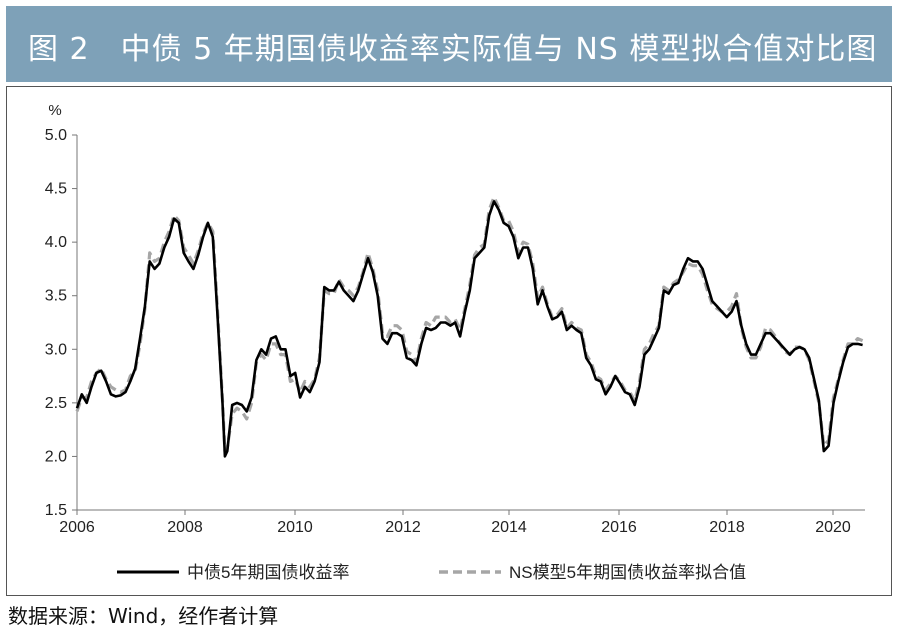 This screenshot has height=632, width=901. Describe the element at coordinates (431, 572) in the screenshot. I see `legend: 中债5年期国债收益率 NS模型5年期国债收益率拟合值` at that location.